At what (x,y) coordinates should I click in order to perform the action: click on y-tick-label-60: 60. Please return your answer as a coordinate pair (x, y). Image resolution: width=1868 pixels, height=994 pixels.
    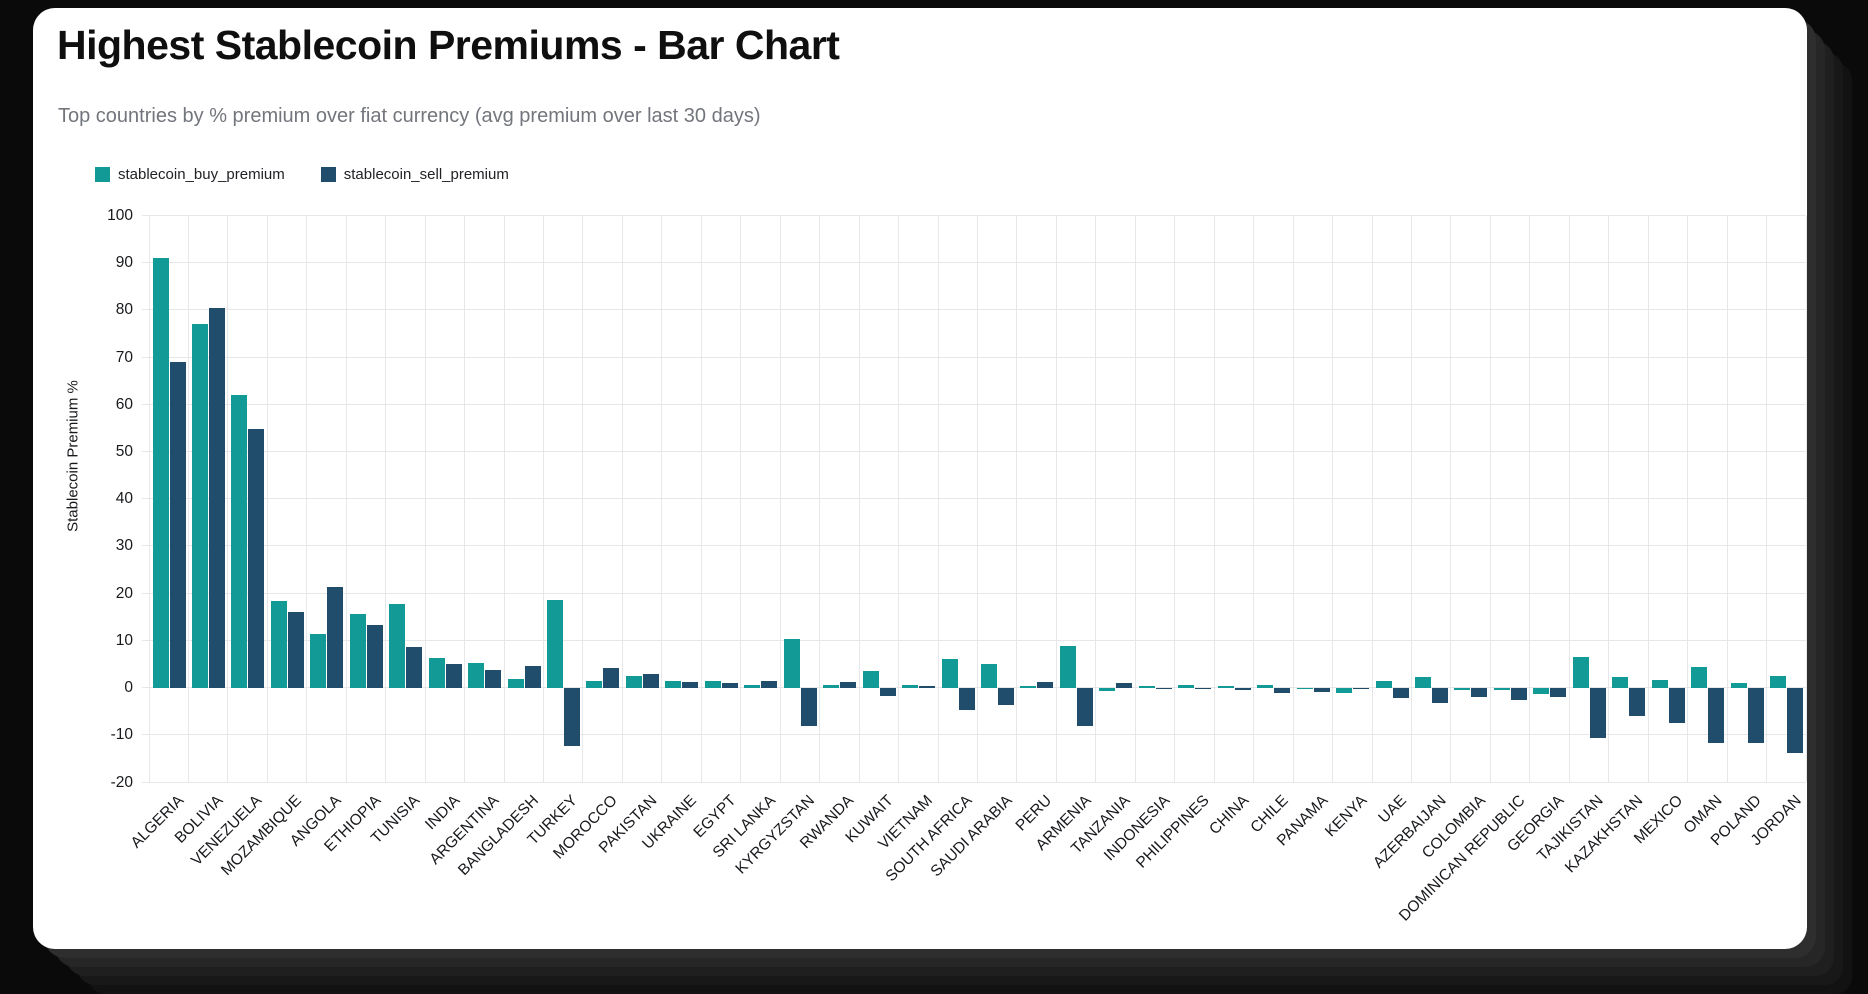
    Looking at the image, I should click on (124, 404).